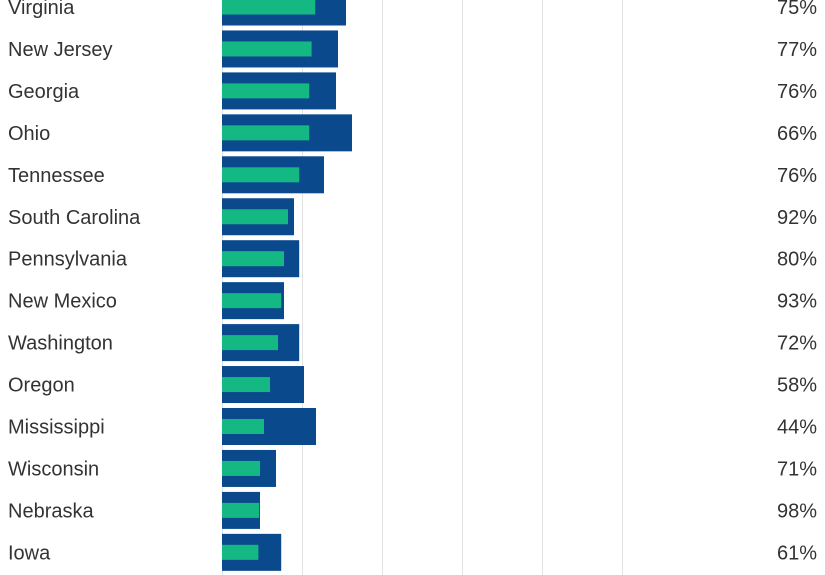  What do you see at coordinates (797, 511) in the screenshot?
I see `percent-label-12: 98%` at bounding box center [797, 511].